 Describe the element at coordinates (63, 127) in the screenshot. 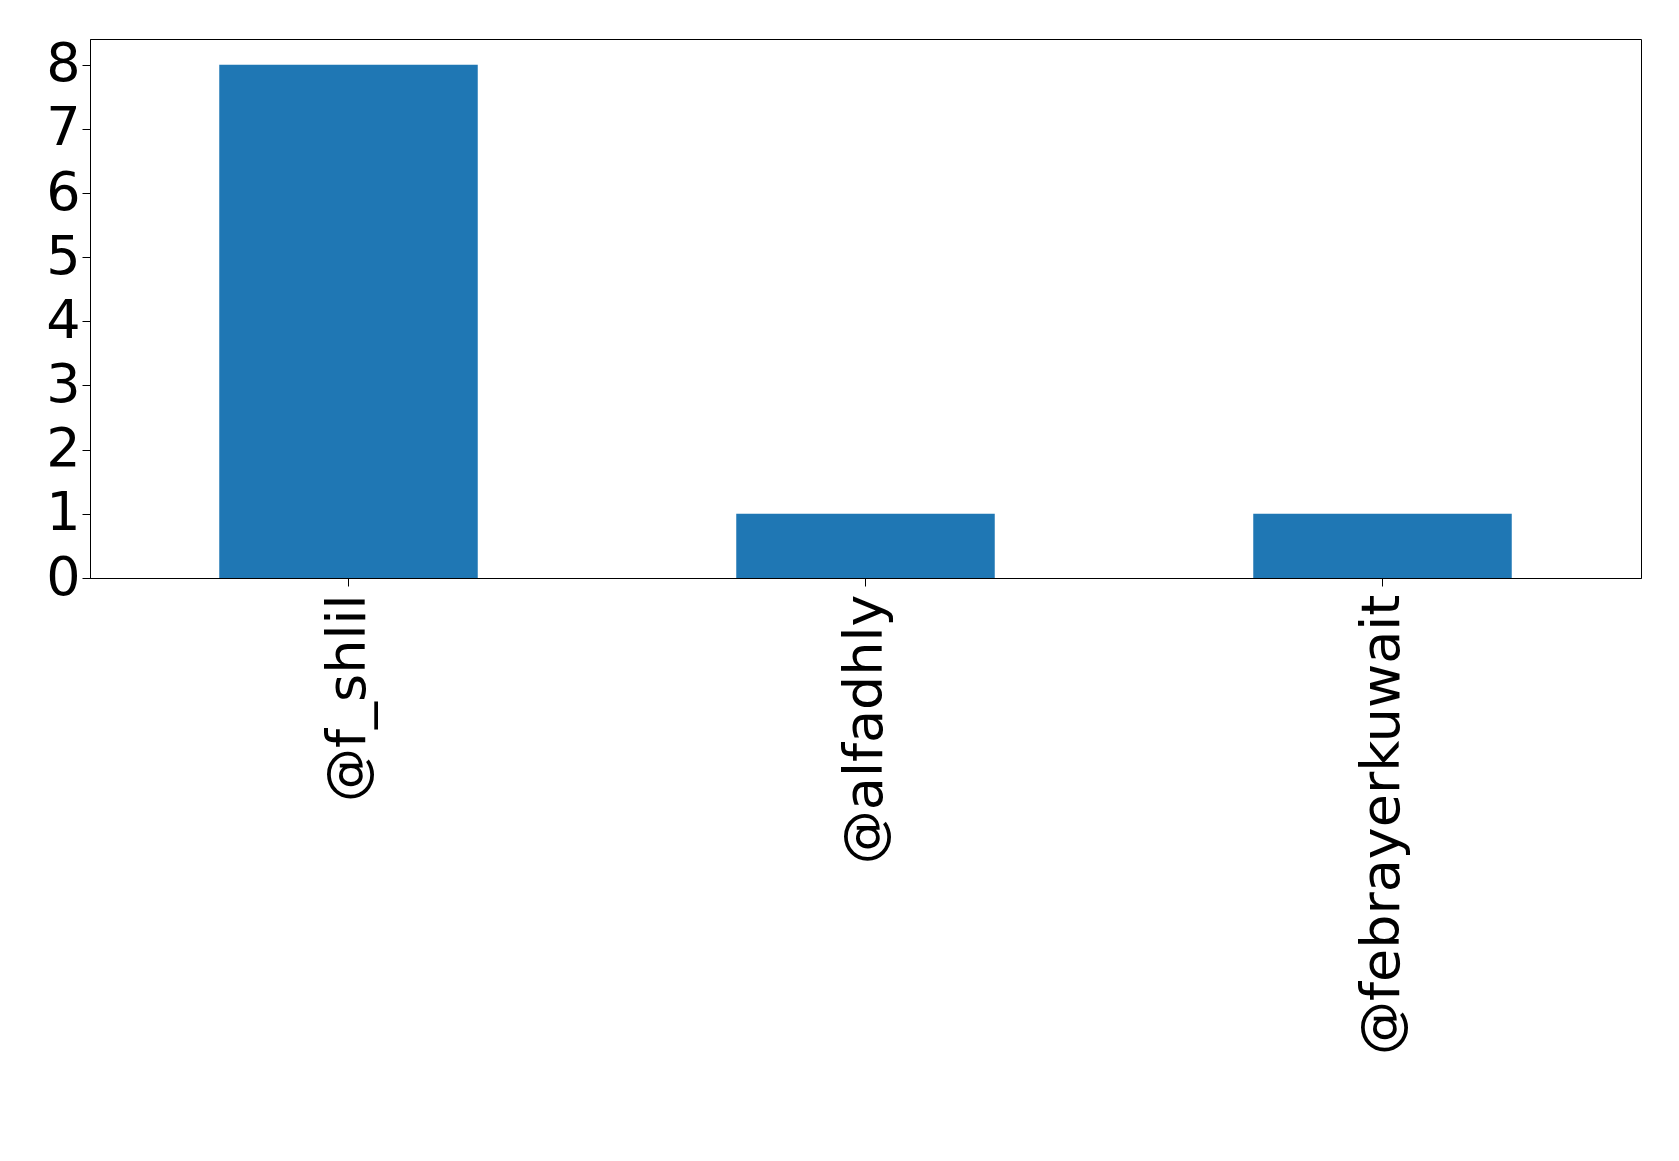

I see `y-tick-label: 7` at that location.